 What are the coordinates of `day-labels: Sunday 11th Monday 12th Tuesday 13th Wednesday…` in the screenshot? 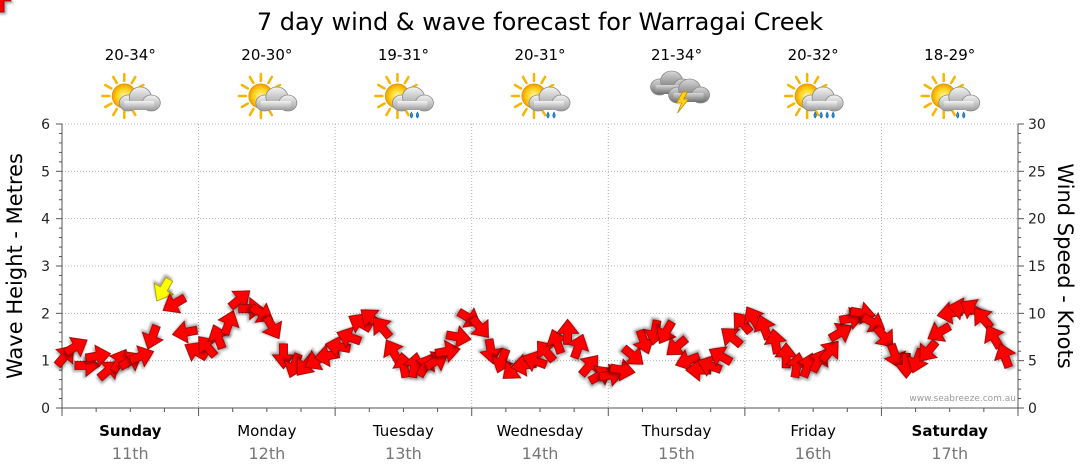 It's located at (543, 442).